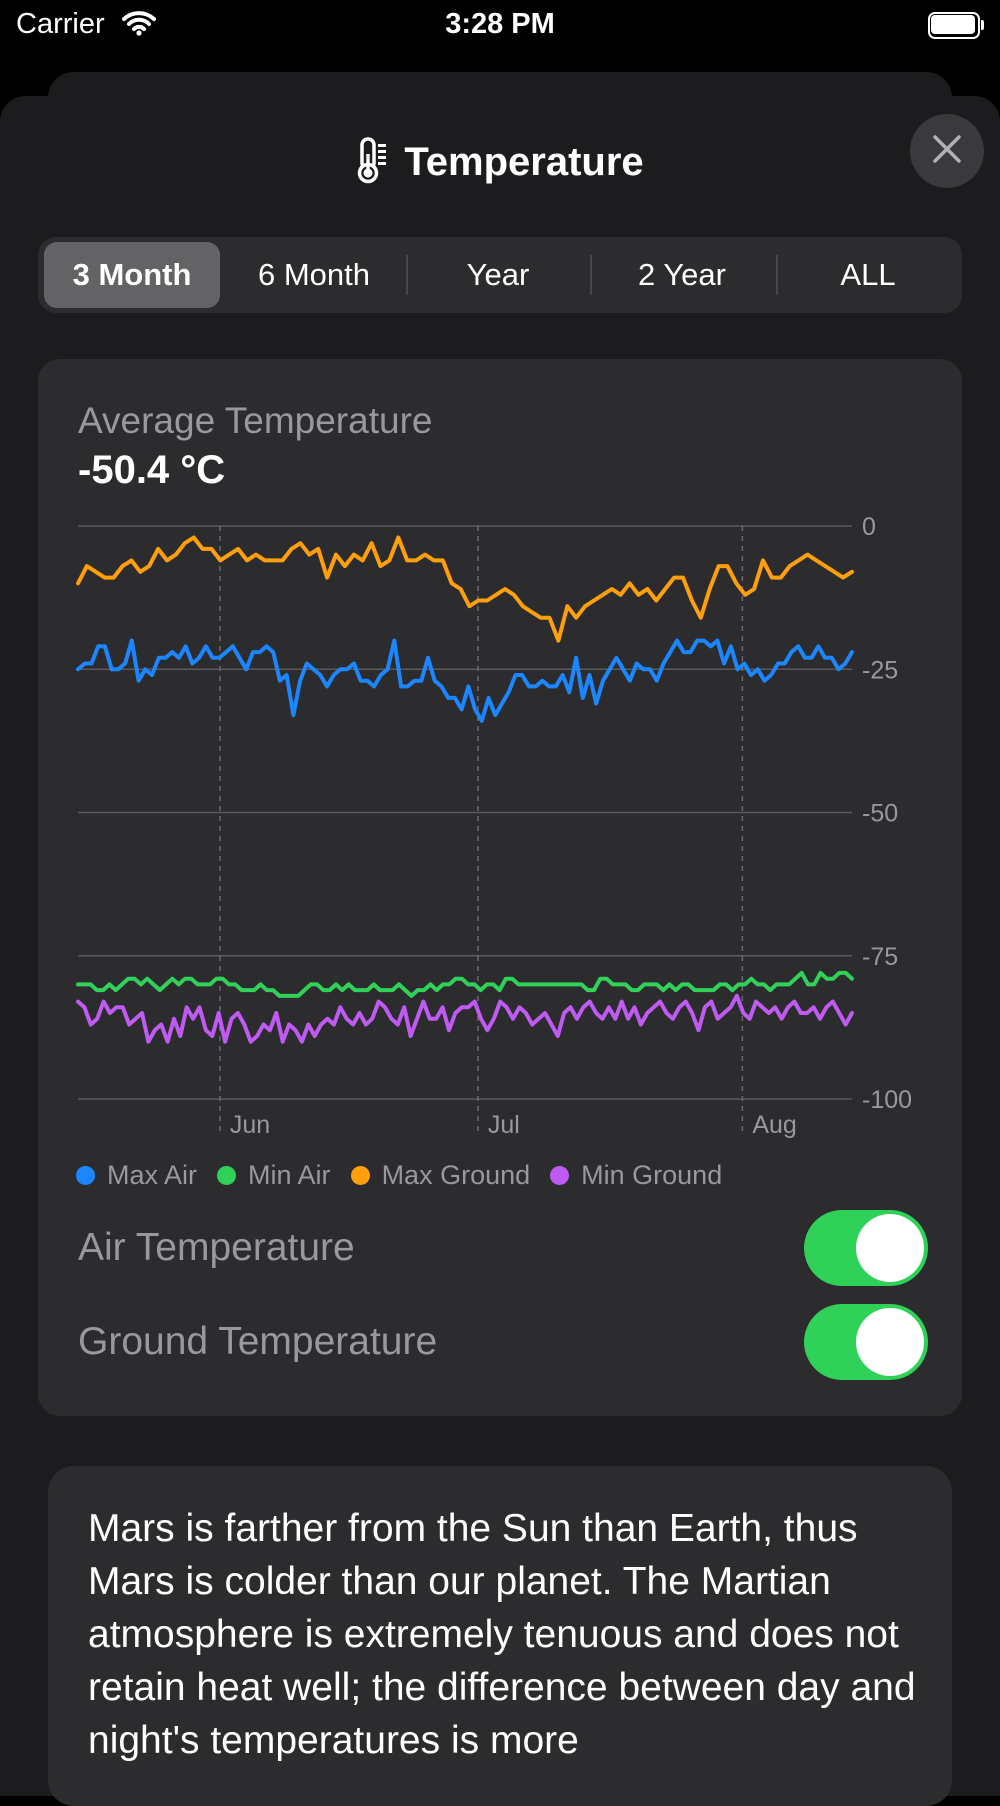 Image resolution: width=1000 pixels, height=1806 pixels. Describe the element at coordinates (869, 527) in the screenshot. I see `y-tick-label: 0` at that location.